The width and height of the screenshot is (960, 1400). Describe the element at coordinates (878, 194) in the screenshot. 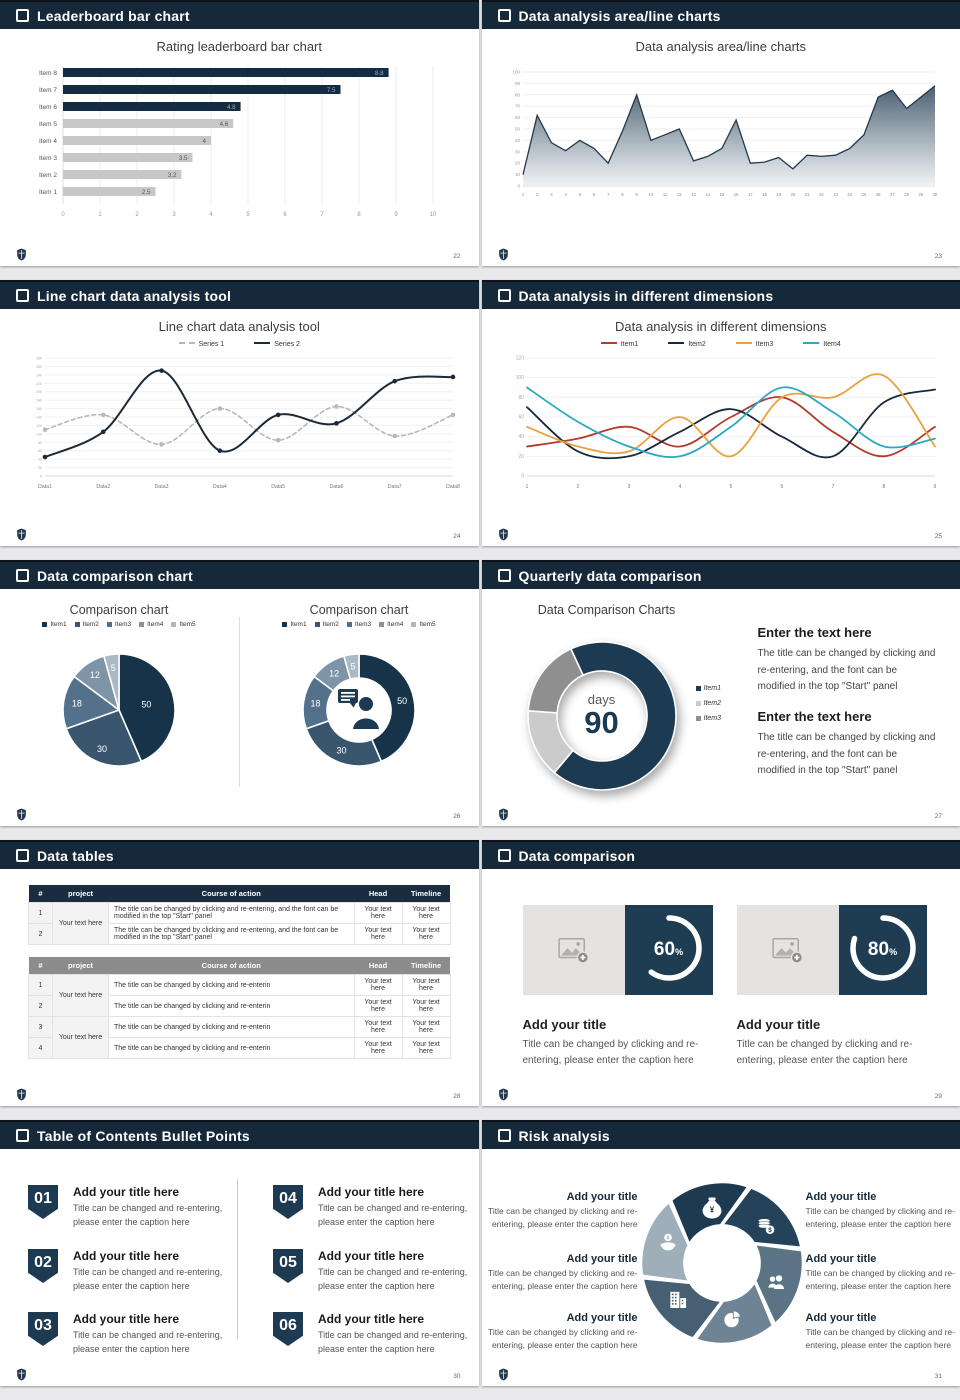

I see `svg-text: 26` at that location.